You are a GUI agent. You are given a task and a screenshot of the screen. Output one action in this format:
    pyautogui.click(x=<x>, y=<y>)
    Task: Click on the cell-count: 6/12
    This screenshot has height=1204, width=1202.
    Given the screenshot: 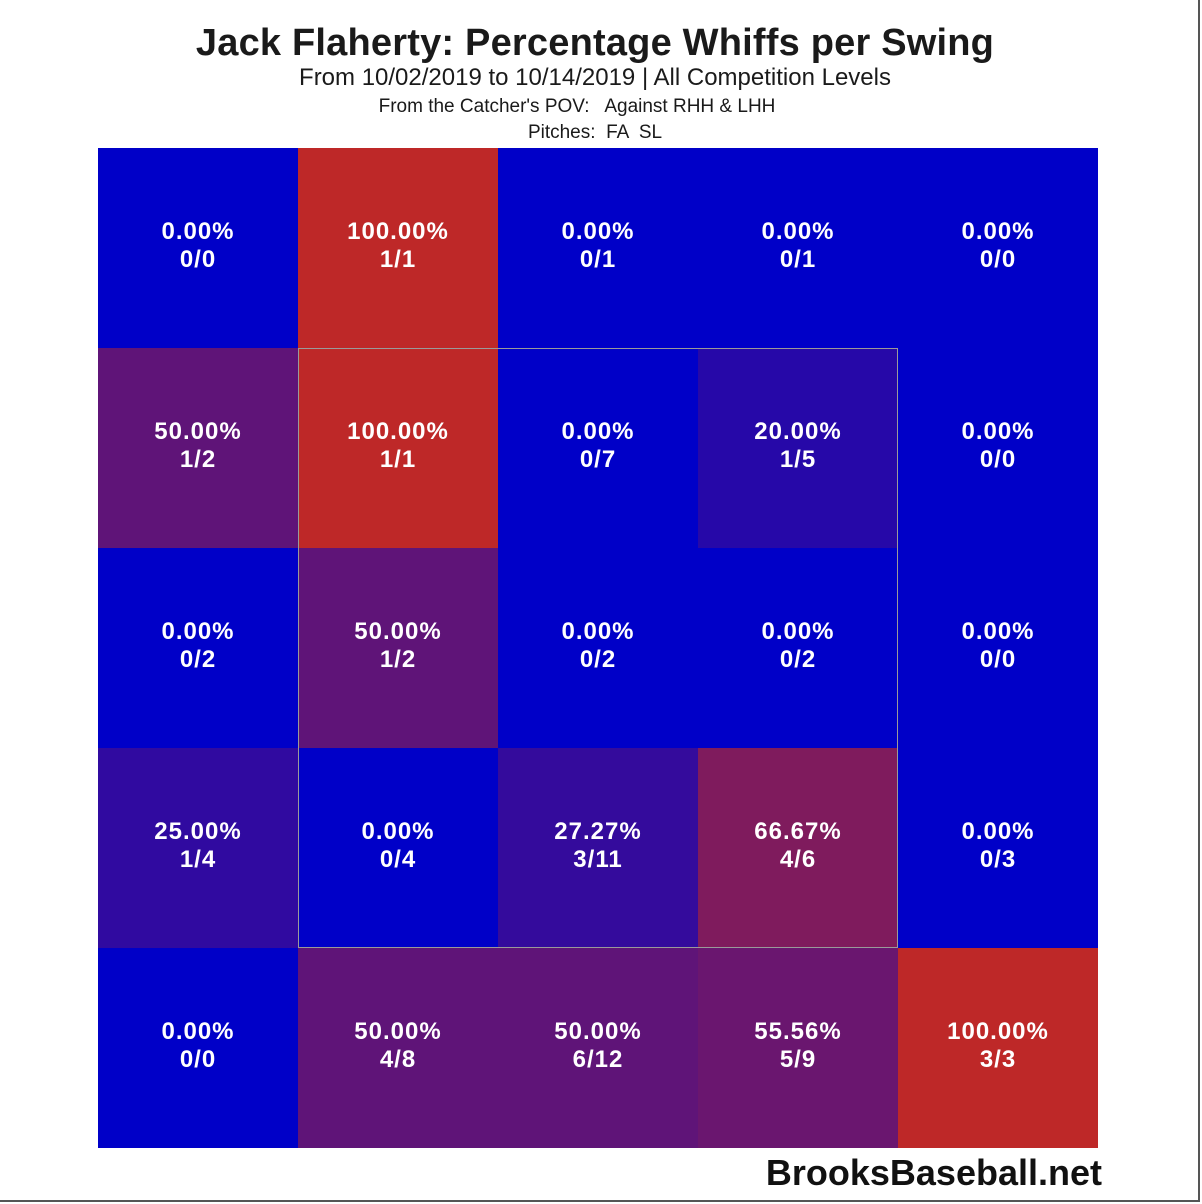 What is the action you would take?
    pyautogui.click(x=598, y=1059)
    